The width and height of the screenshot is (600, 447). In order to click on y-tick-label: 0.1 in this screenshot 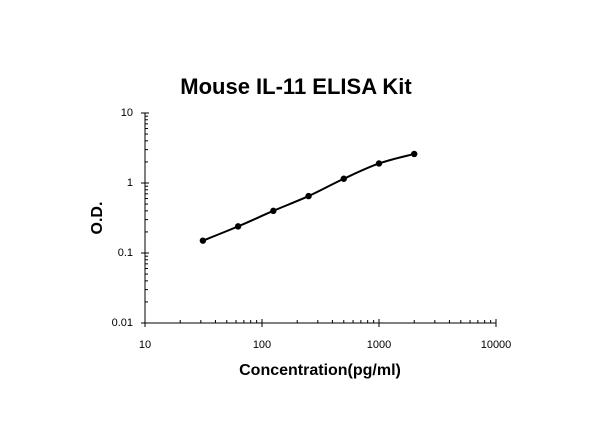, I will do `click(125, 253)`.